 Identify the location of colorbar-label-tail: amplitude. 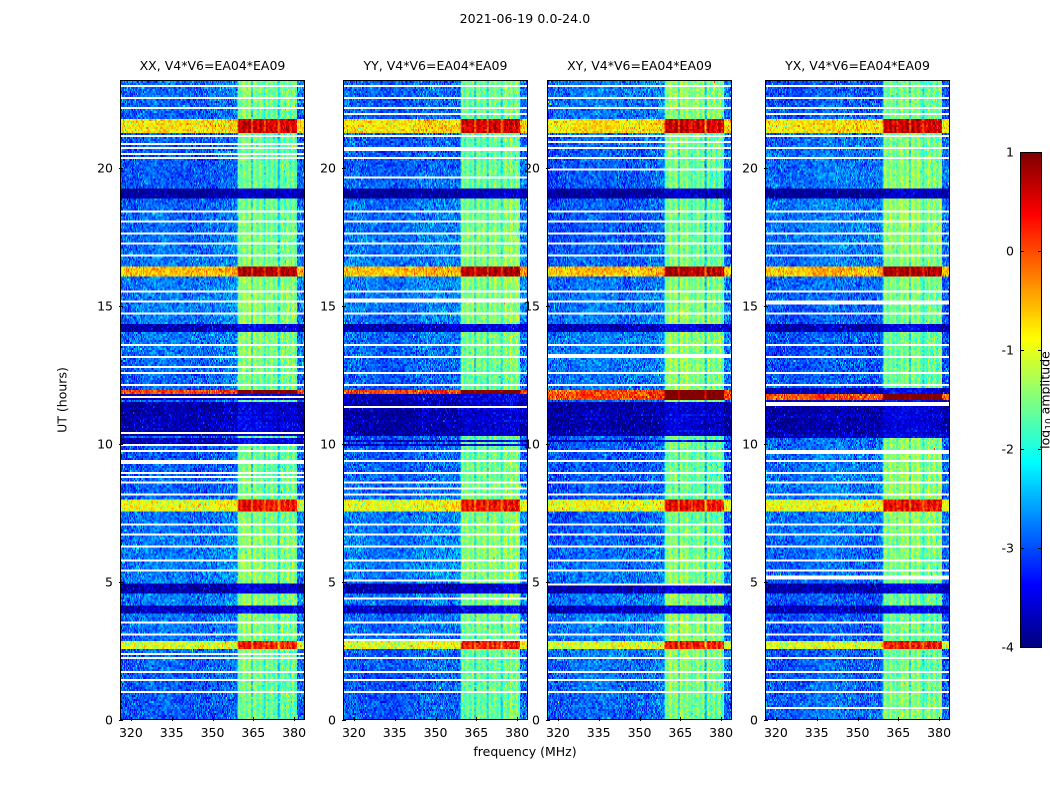
(1043, 383).